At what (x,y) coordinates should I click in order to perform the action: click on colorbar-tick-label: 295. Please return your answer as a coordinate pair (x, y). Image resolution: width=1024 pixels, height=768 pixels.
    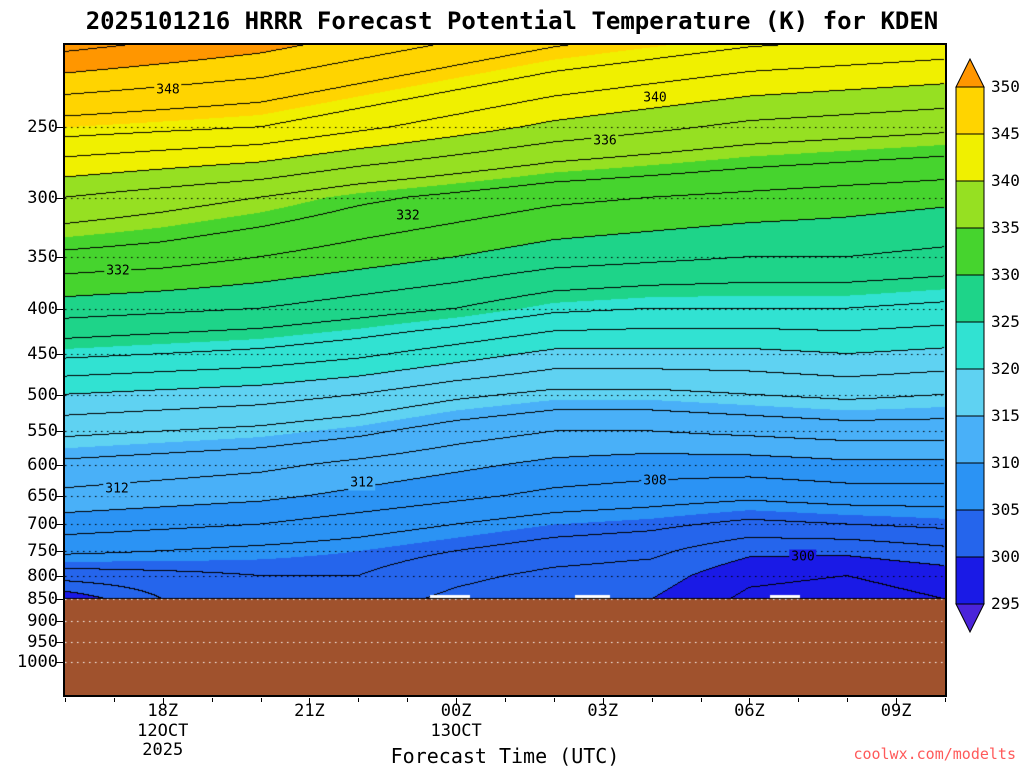
    Looking at the image, I should click on (1005, 603).